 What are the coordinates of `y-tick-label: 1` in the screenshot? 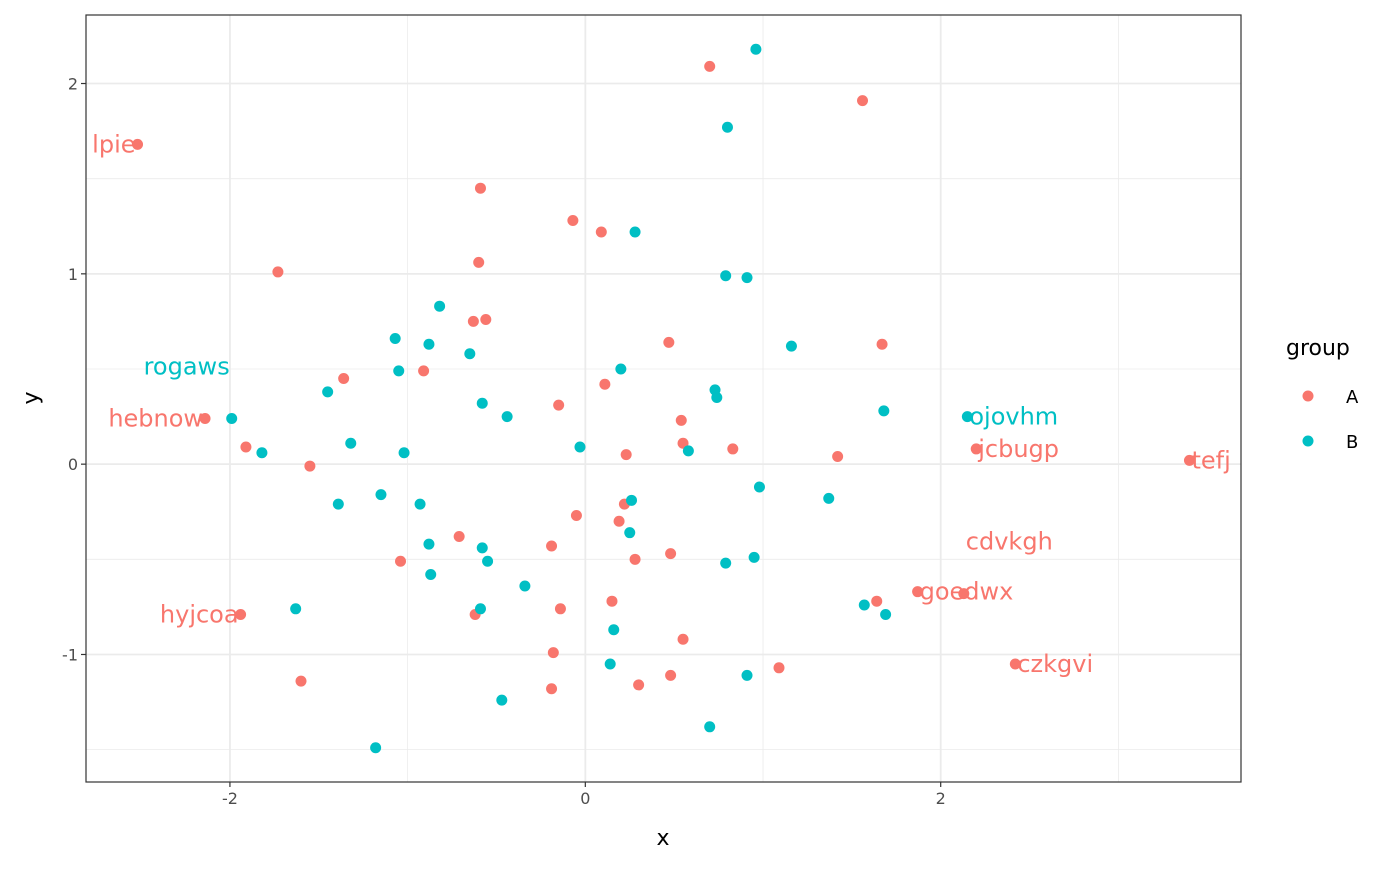 It's located at (73, 274).